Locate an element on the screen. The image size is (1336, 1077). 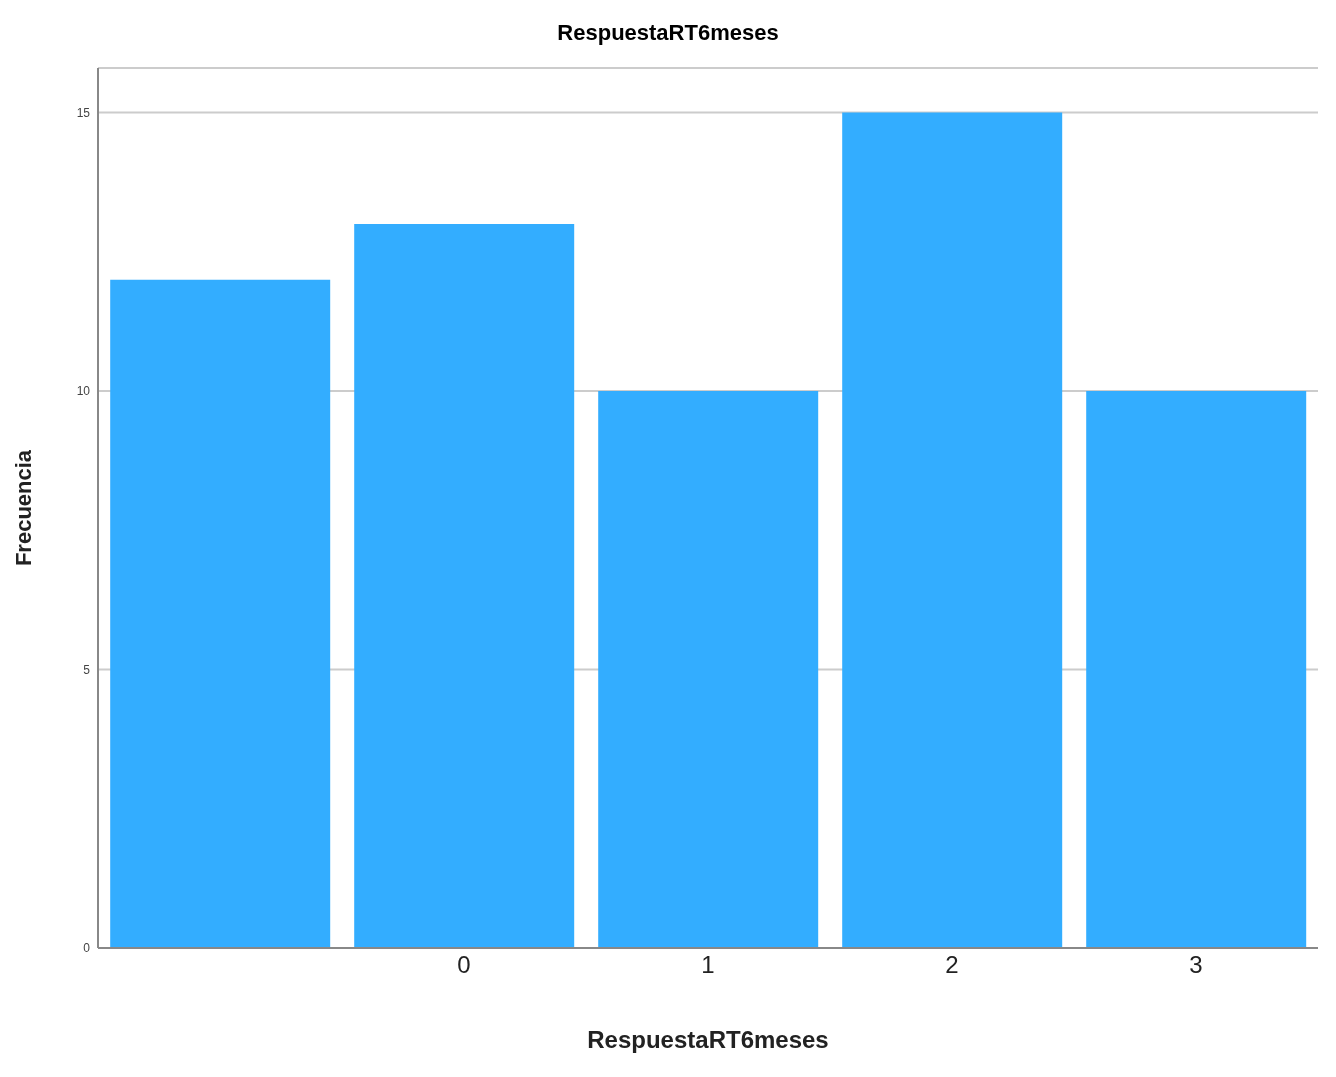
y-axis-title: Frecuencia is located at coordinates (23, 508).